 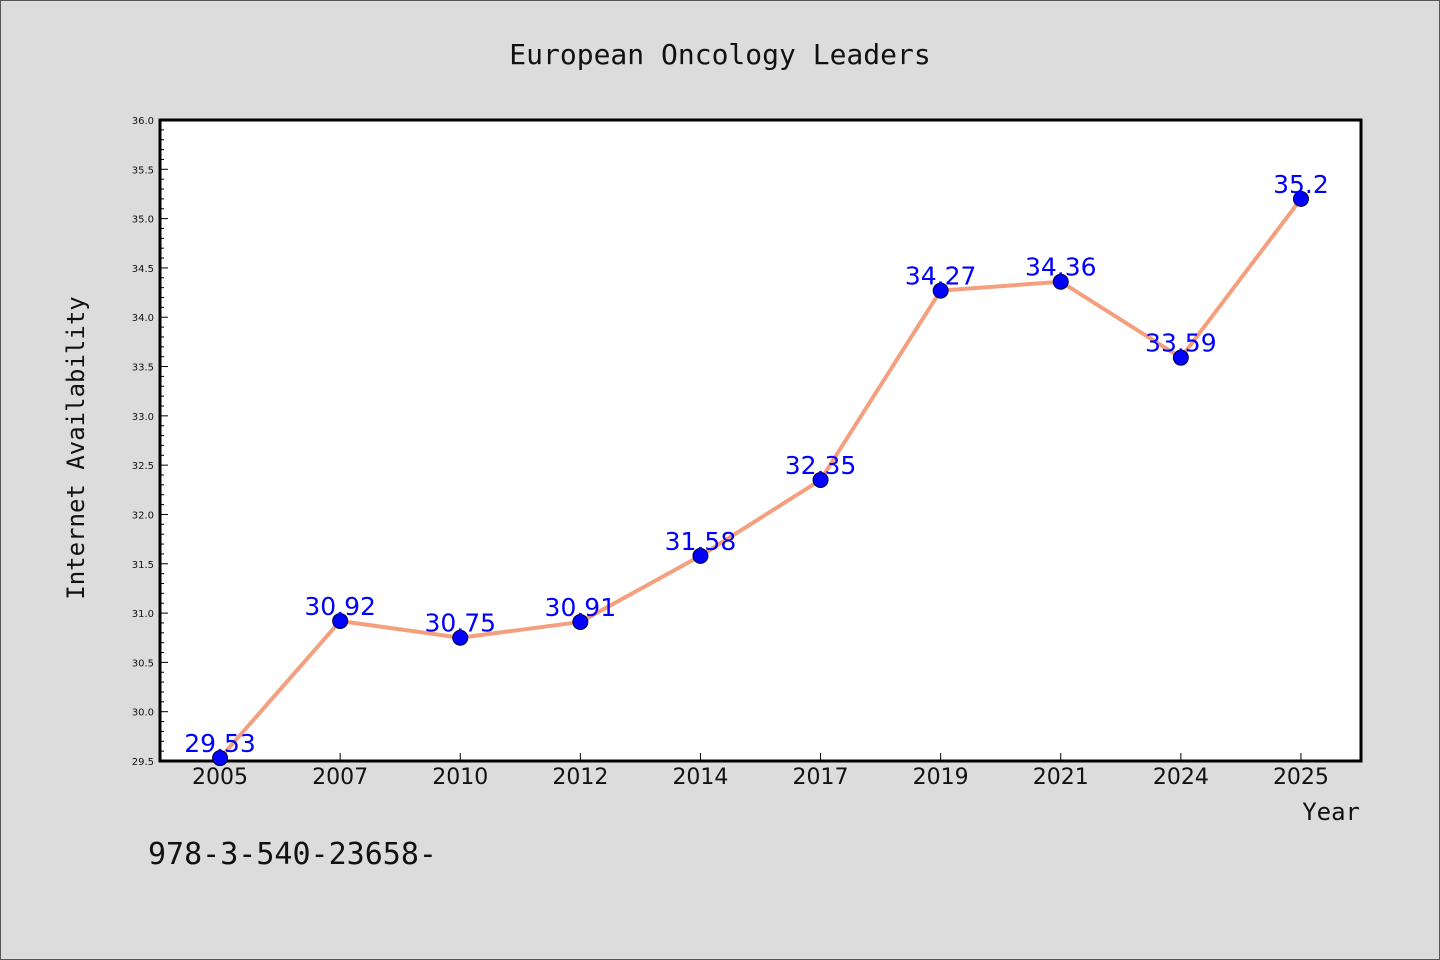 What do you see at coordinates (821, 777) in the screenshot?
I see `x-tick-label: 2017` at bounding box center [821, 777].